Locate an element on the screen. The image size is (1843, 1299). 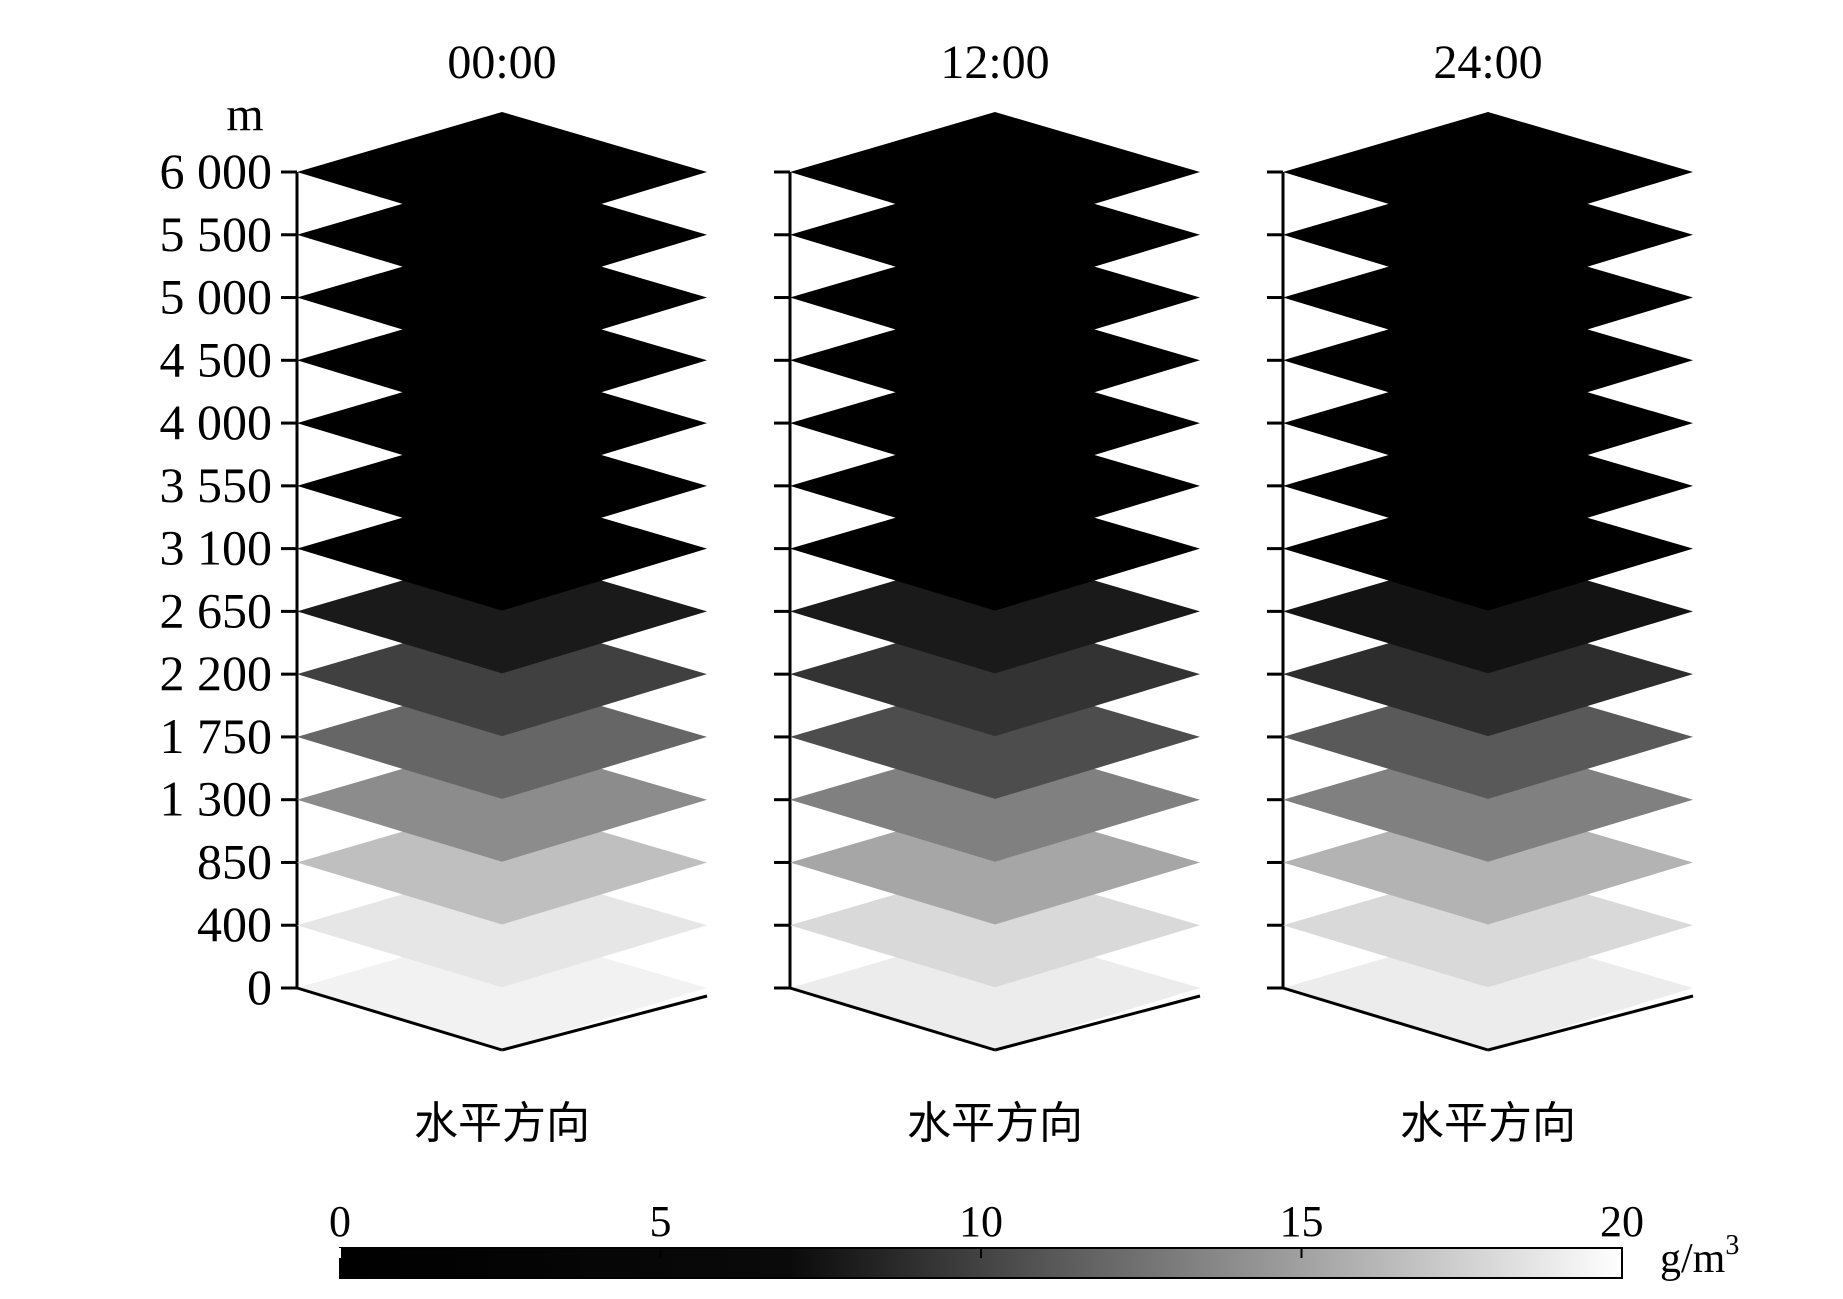
colorbar-tick-label: 10 is located at coordinates (981, 1221).